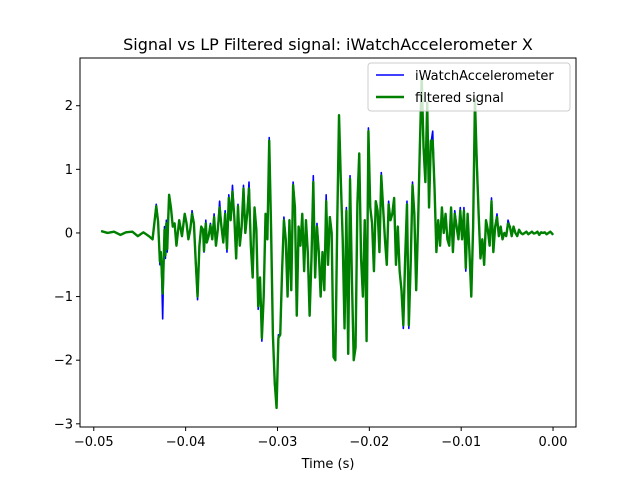  What do you see at coordinates (186, 442) in the screenshot?
I see `x-tick-label: −0.04` at bounding box center [186, 442].